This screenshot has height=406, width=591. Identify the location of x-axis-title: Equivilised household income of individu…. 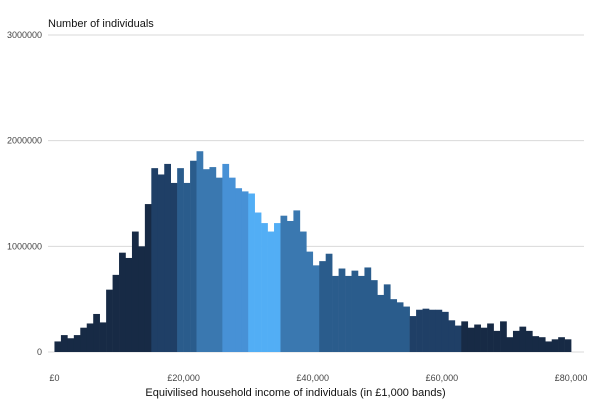
(295, 393).